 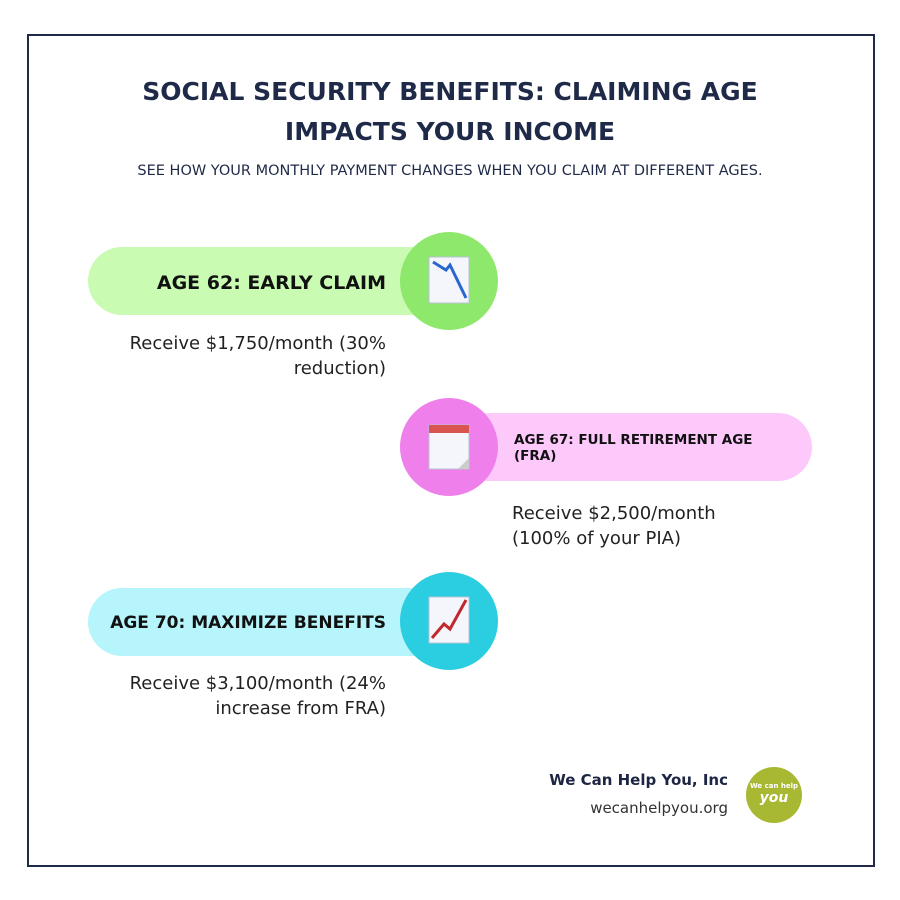 What do you see at coordinates (659, 808) in the screenshot?
I see `website: wecanhelpyou.org` at bounding box center [659, 808].